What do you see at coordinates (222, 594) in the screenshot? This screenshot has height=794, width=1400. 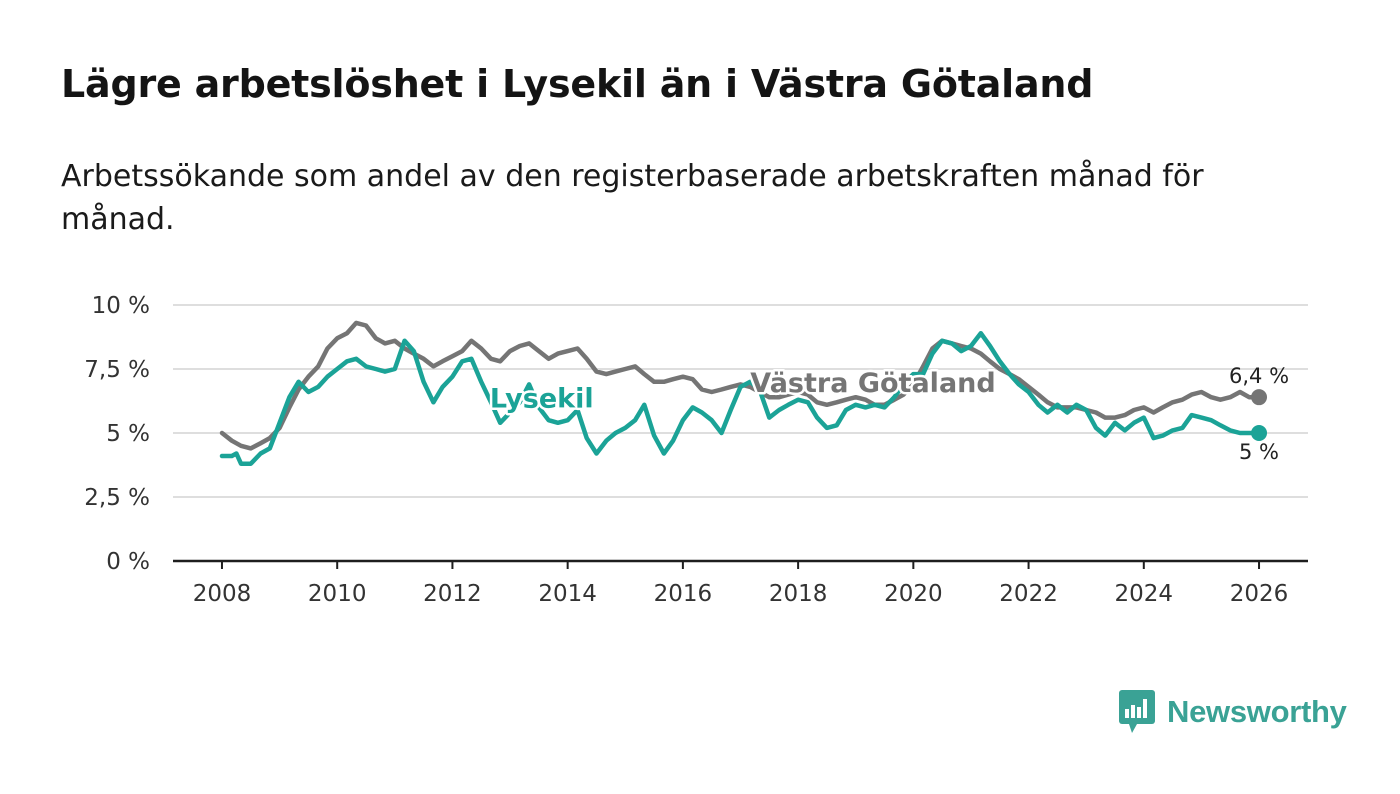 I see `x-tick-label: 2008` at bounding box center [222, 594].